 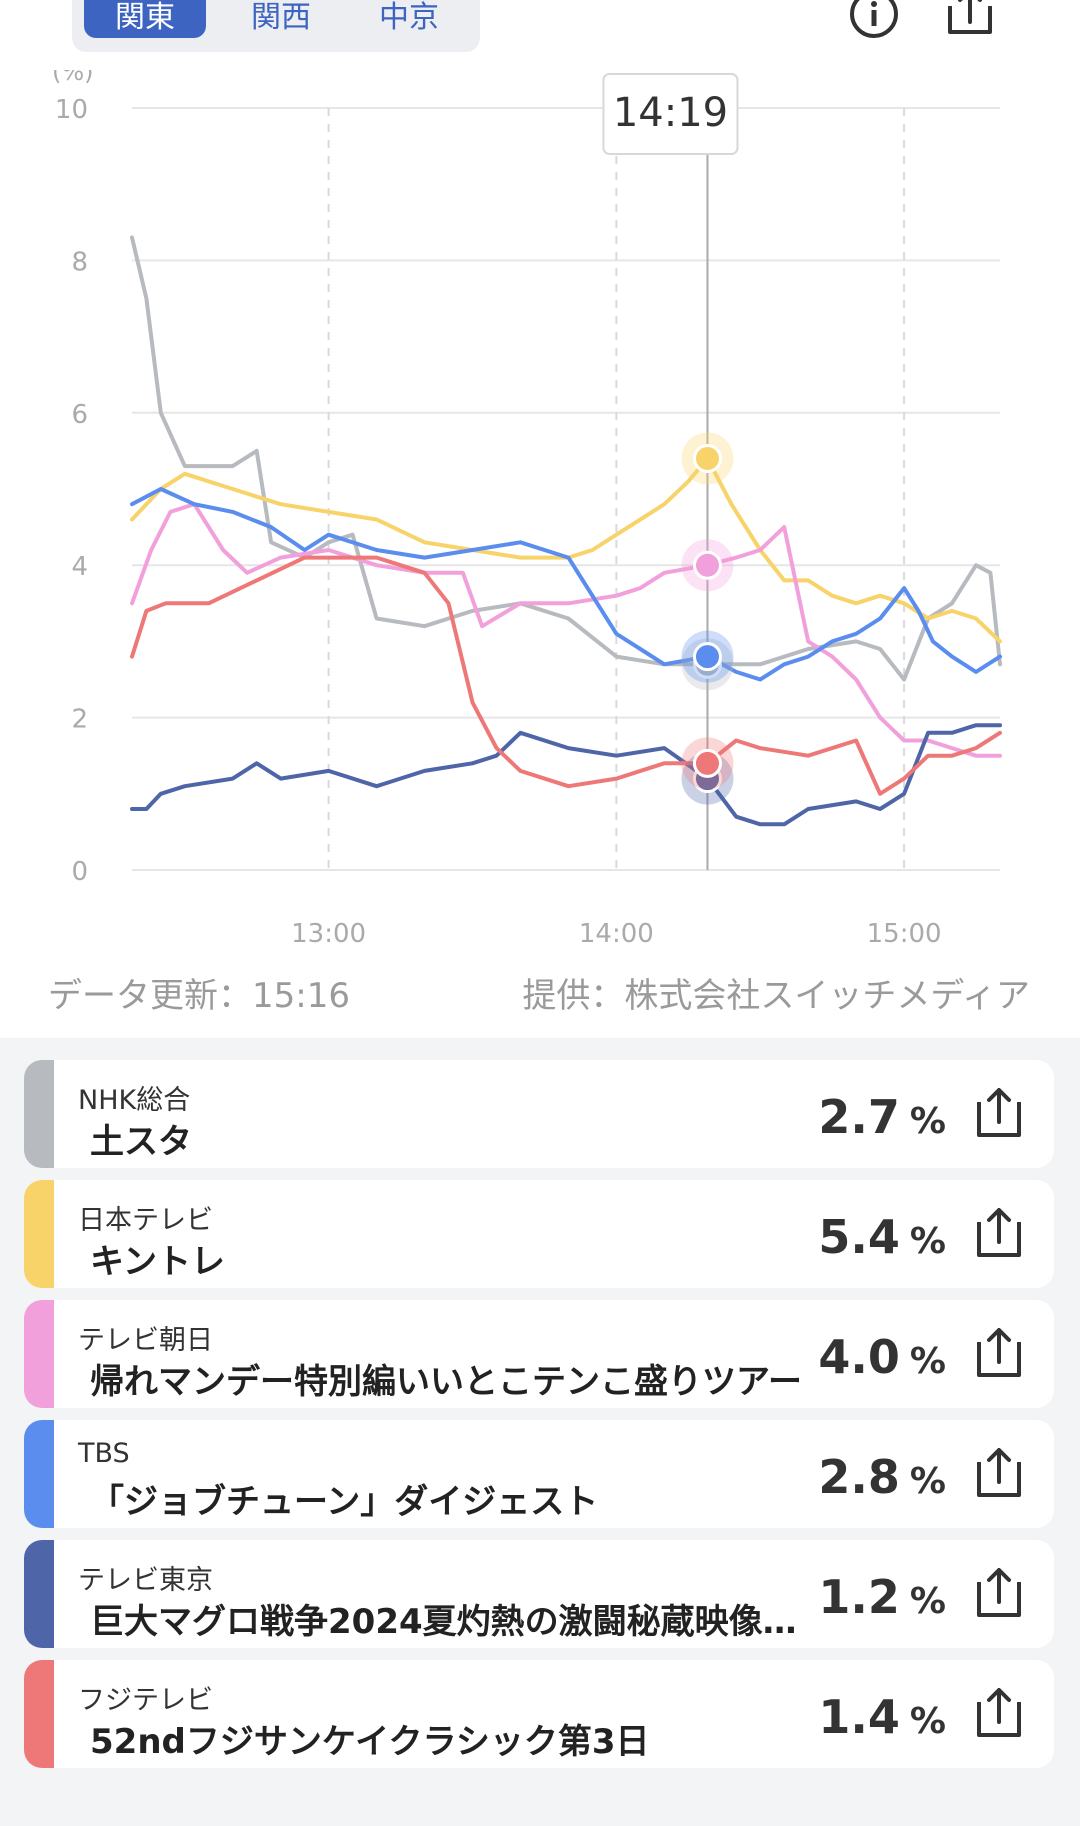 I want to click on channel-name: テレビ東京, so click(x=145, y=1580).